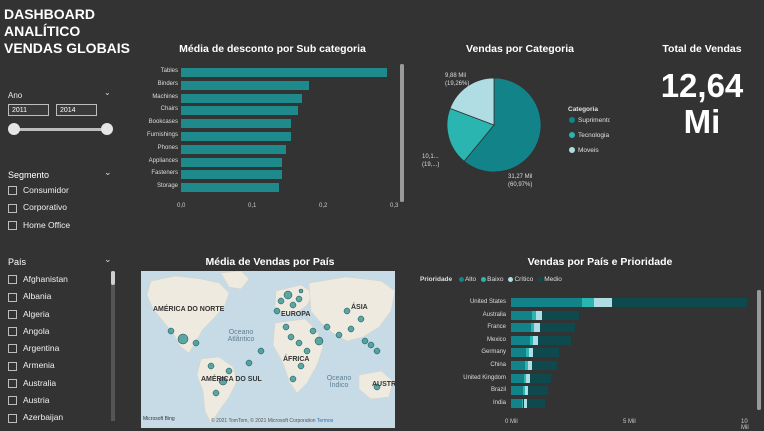 The height and width of the screenshot is (431, 764). Describe the element at coordinates (38, 365) in the screenshot. I see `country-option: Armenia` at that location.